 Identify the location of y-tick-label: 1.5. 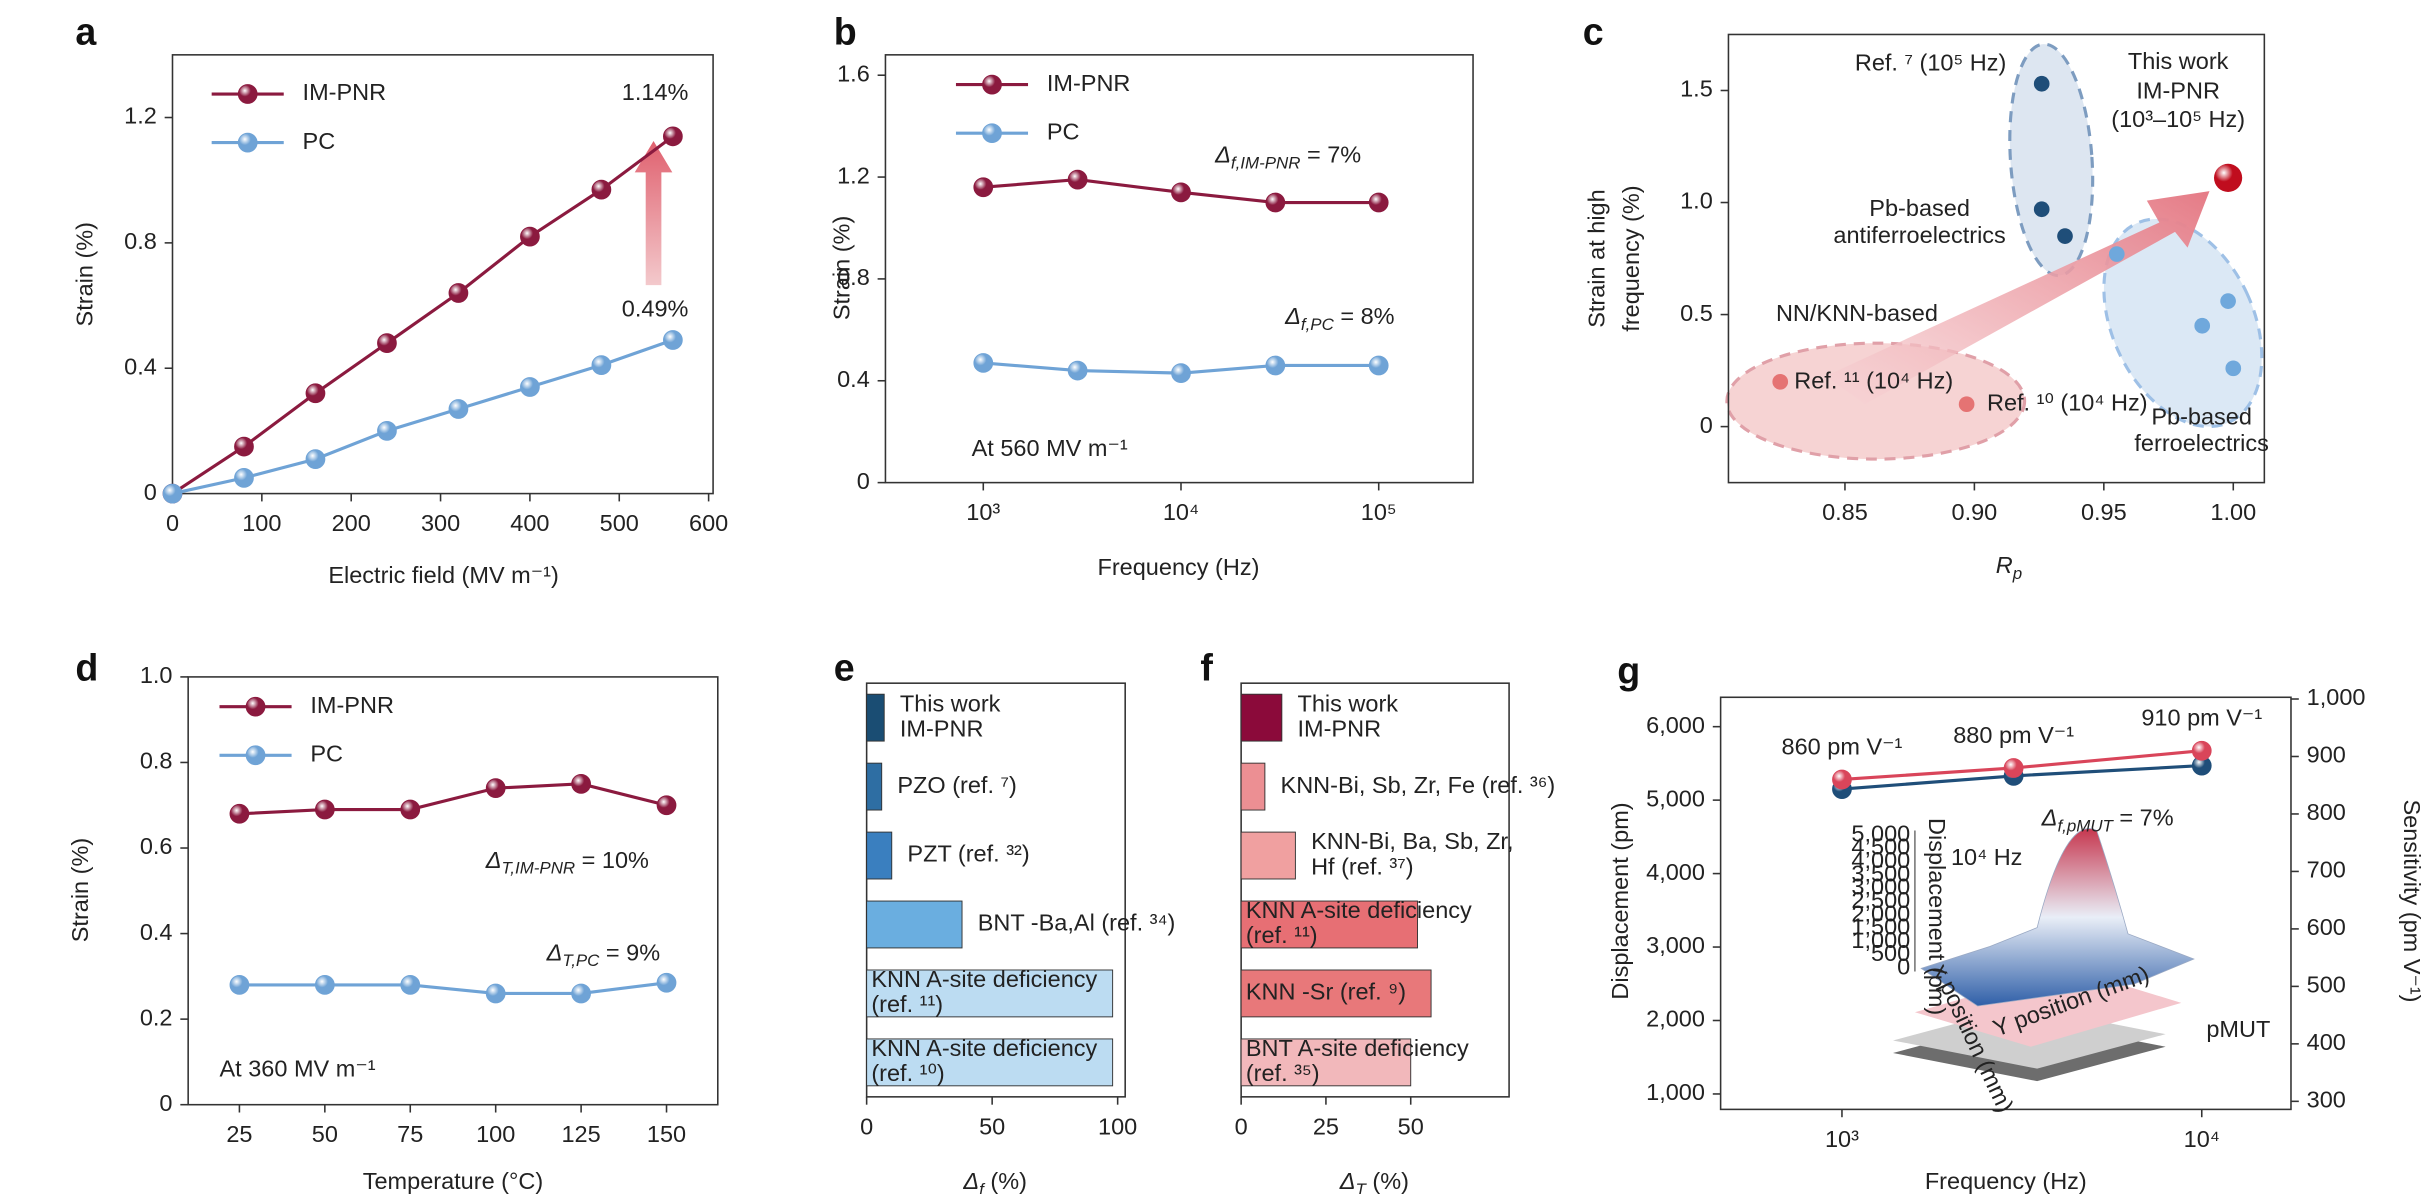
(1696, 89).